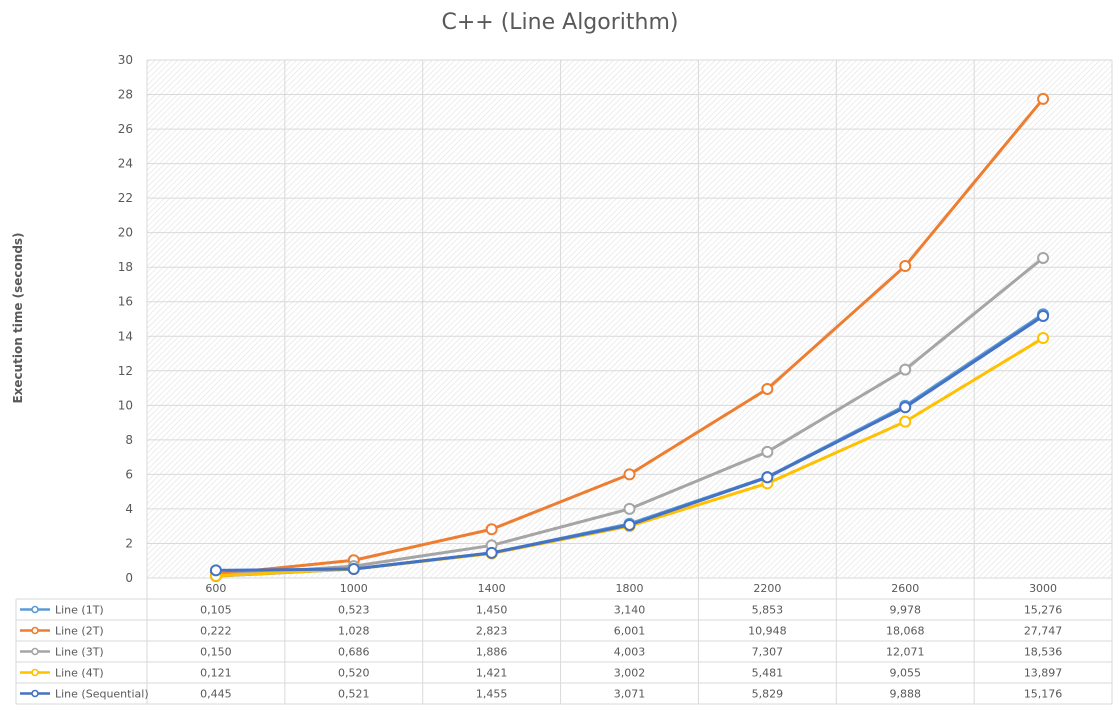 Image resolution: width=1120 pixels, height=710 pixels. I want to click on y-tick-label: 24, so click(125, 164).